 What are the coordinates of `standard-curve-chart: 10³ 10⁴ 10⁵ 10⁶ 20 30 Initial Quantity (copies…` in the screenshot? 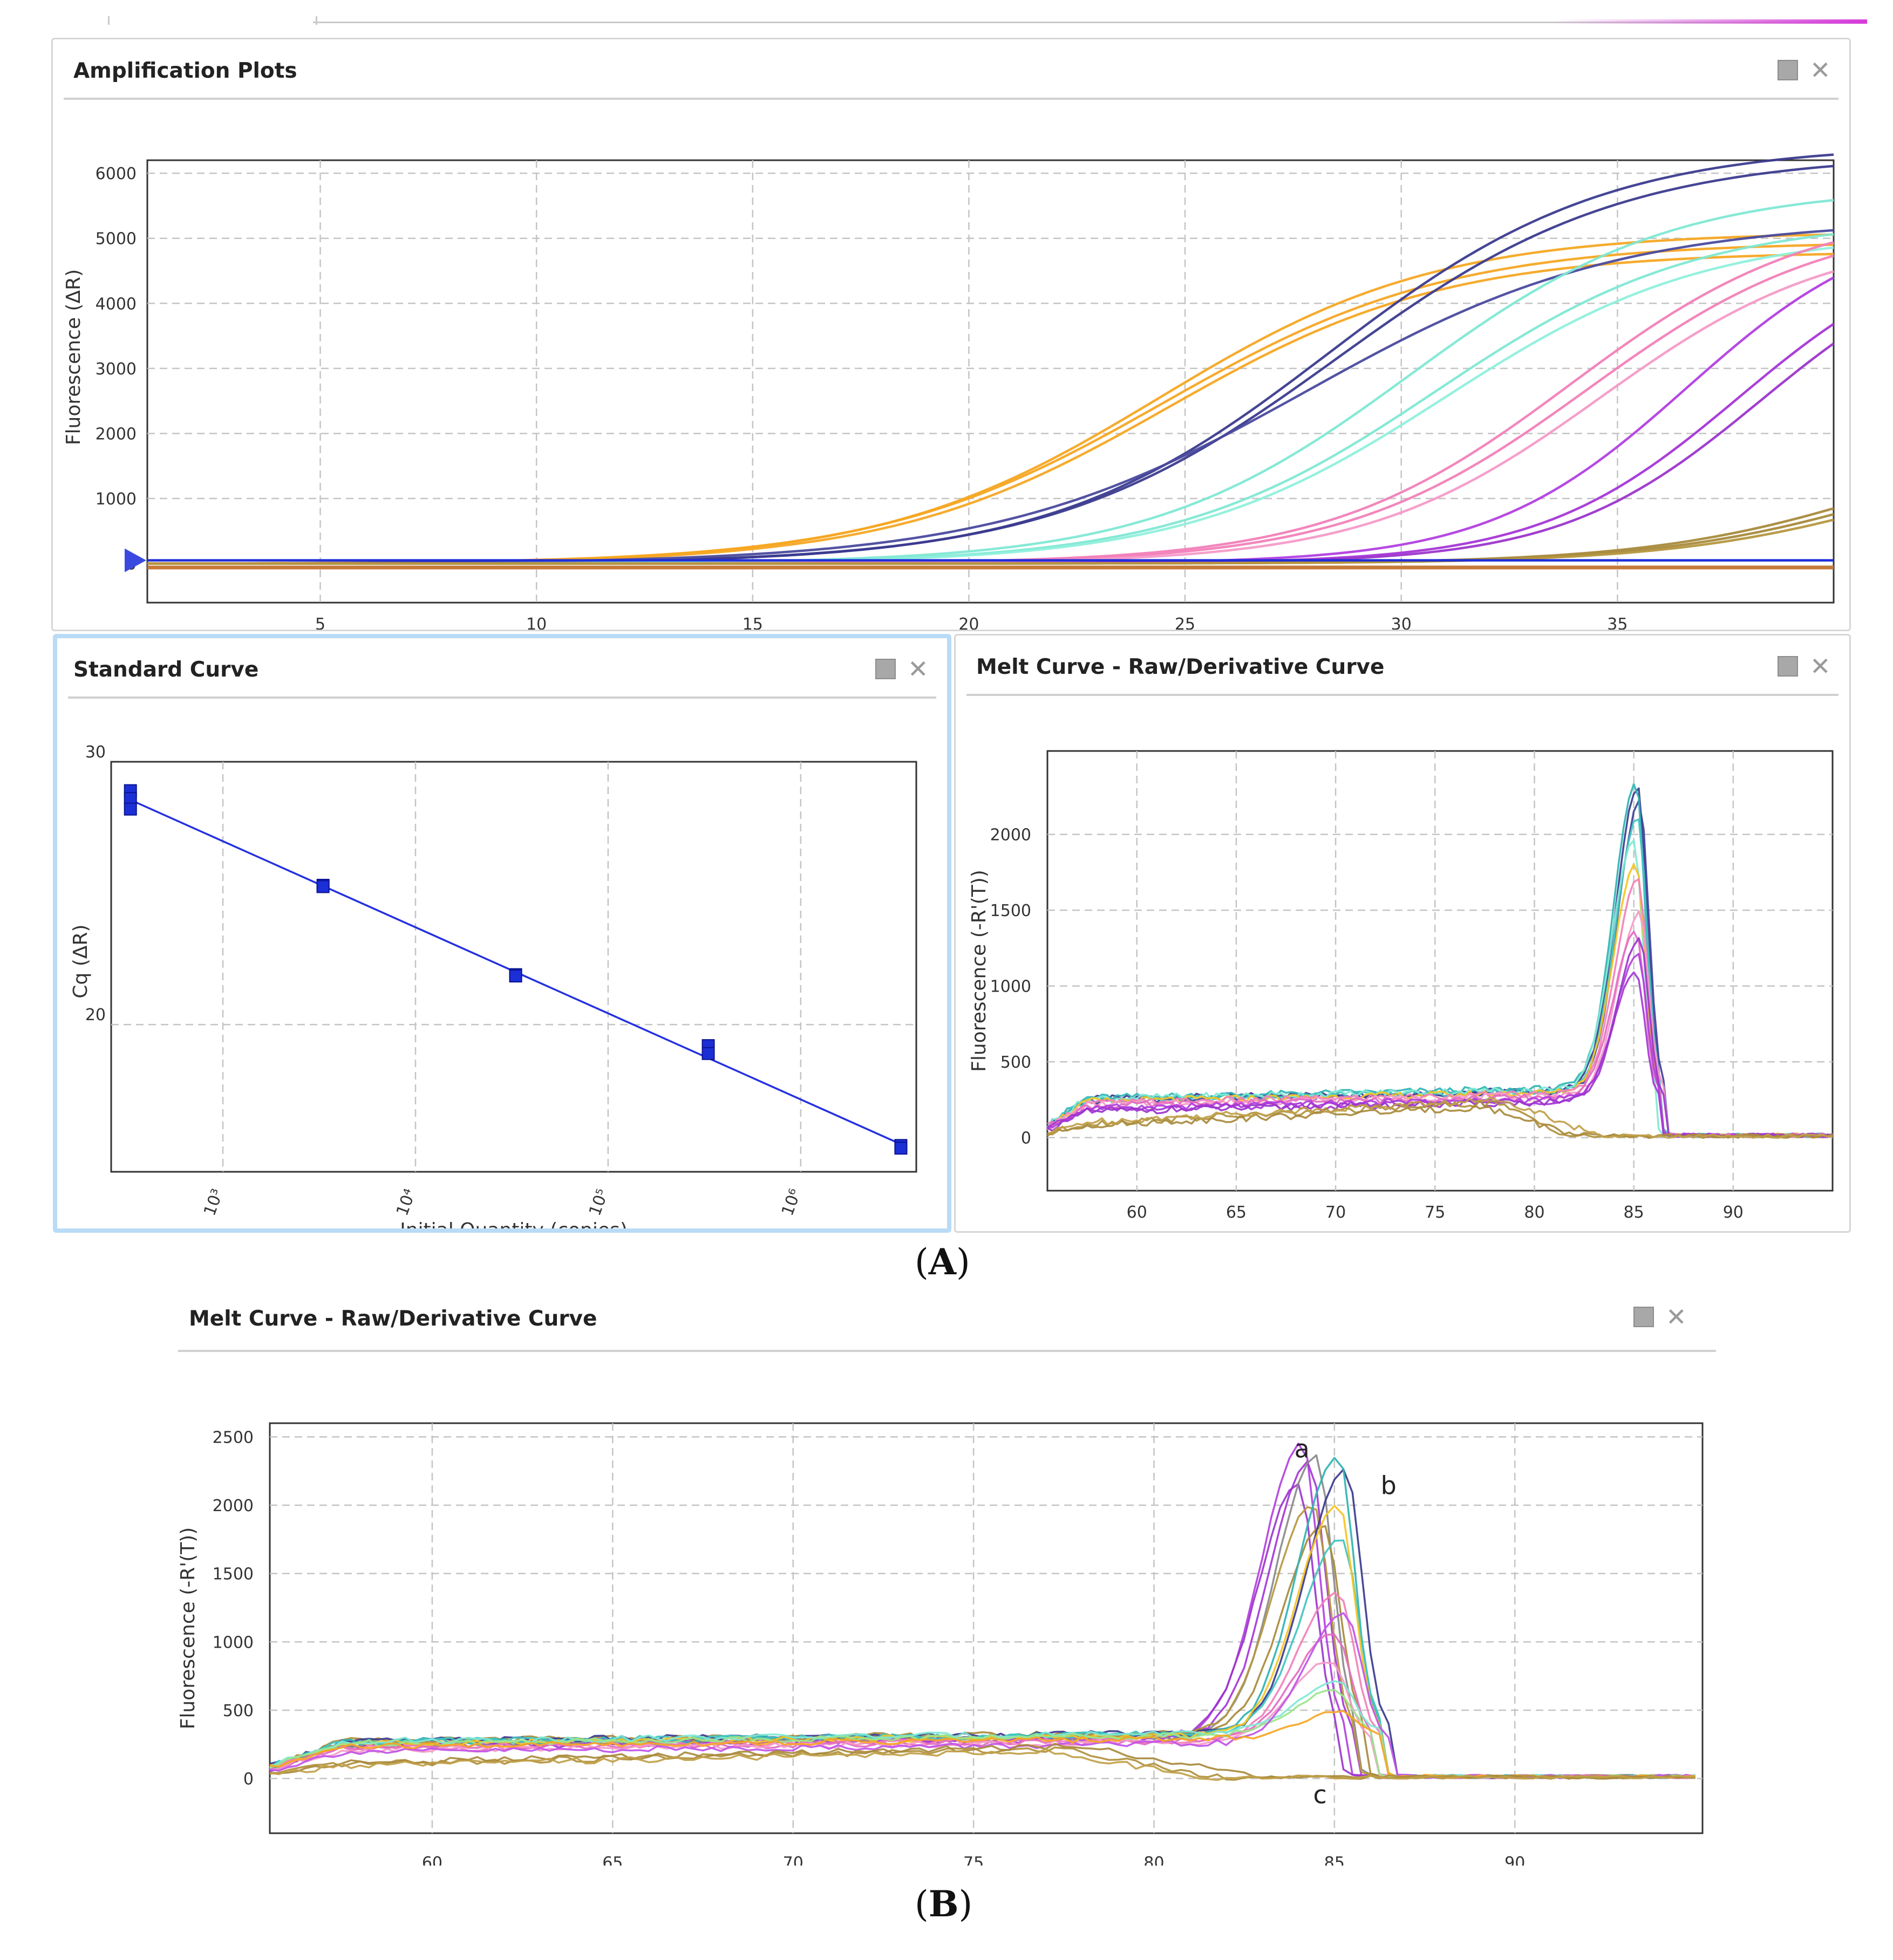 It's located at (493, 986).